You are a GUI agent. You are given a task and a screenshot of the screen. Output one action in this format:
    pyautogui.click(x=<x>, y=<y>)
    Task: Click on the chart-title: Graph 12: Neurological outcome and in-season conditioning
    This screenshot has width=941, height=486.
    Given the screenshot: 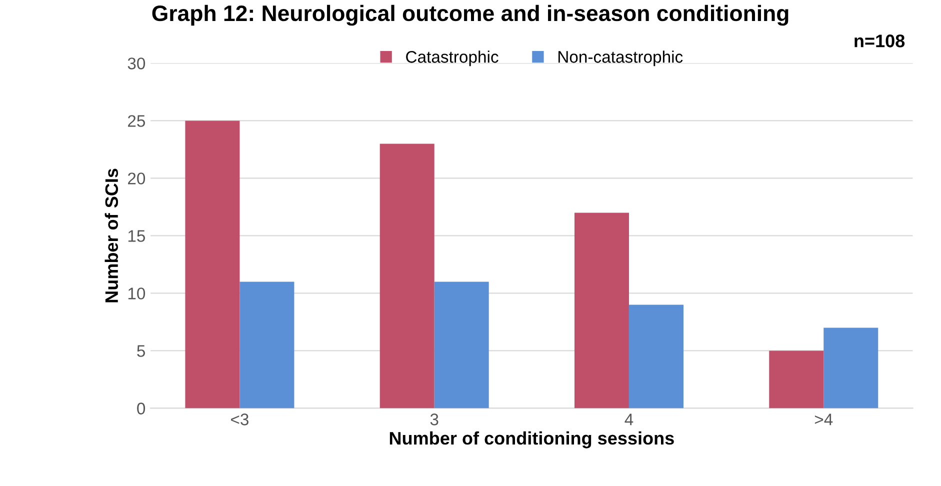 What is the action you would take?
    pyautogui.click(x=470, y=15)
    